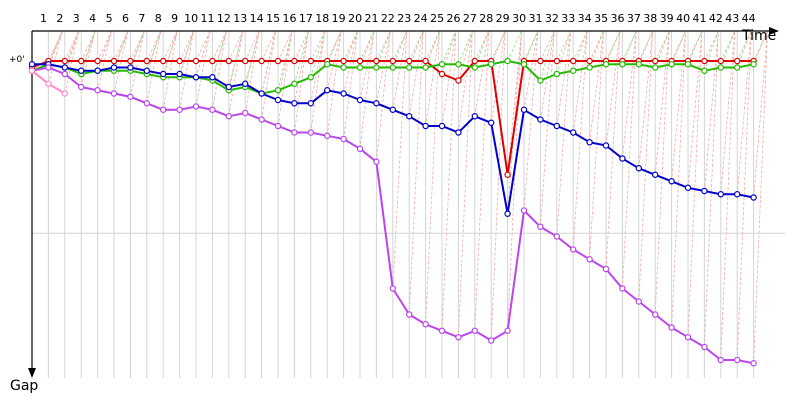 Image resolution: width=800 pixels, height=400 pixels. What do you see at coordinates (470, 18) in the screenshot?
I see `lap-label: 27` at bounding box center [470, 18].